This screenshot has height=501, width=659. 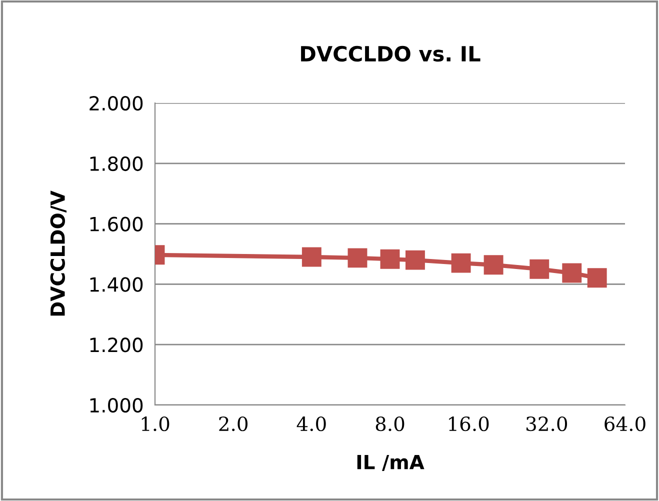 What do you see at coordinates (116, 164) in the screenshot?
I see `y-tick-label: 1.800` at bounding box center [116, 164].